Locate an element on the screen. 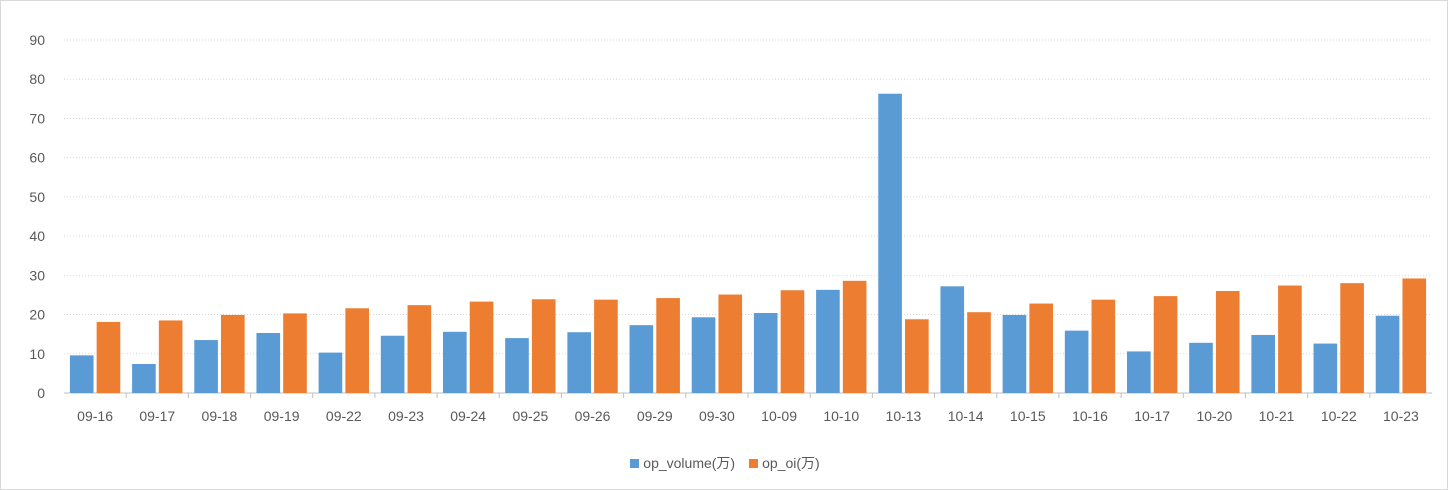 The width and height of the screenshot is (1448, 490). legend-label-op-volume: op_volume(万) is located at coordinates (689, 463).